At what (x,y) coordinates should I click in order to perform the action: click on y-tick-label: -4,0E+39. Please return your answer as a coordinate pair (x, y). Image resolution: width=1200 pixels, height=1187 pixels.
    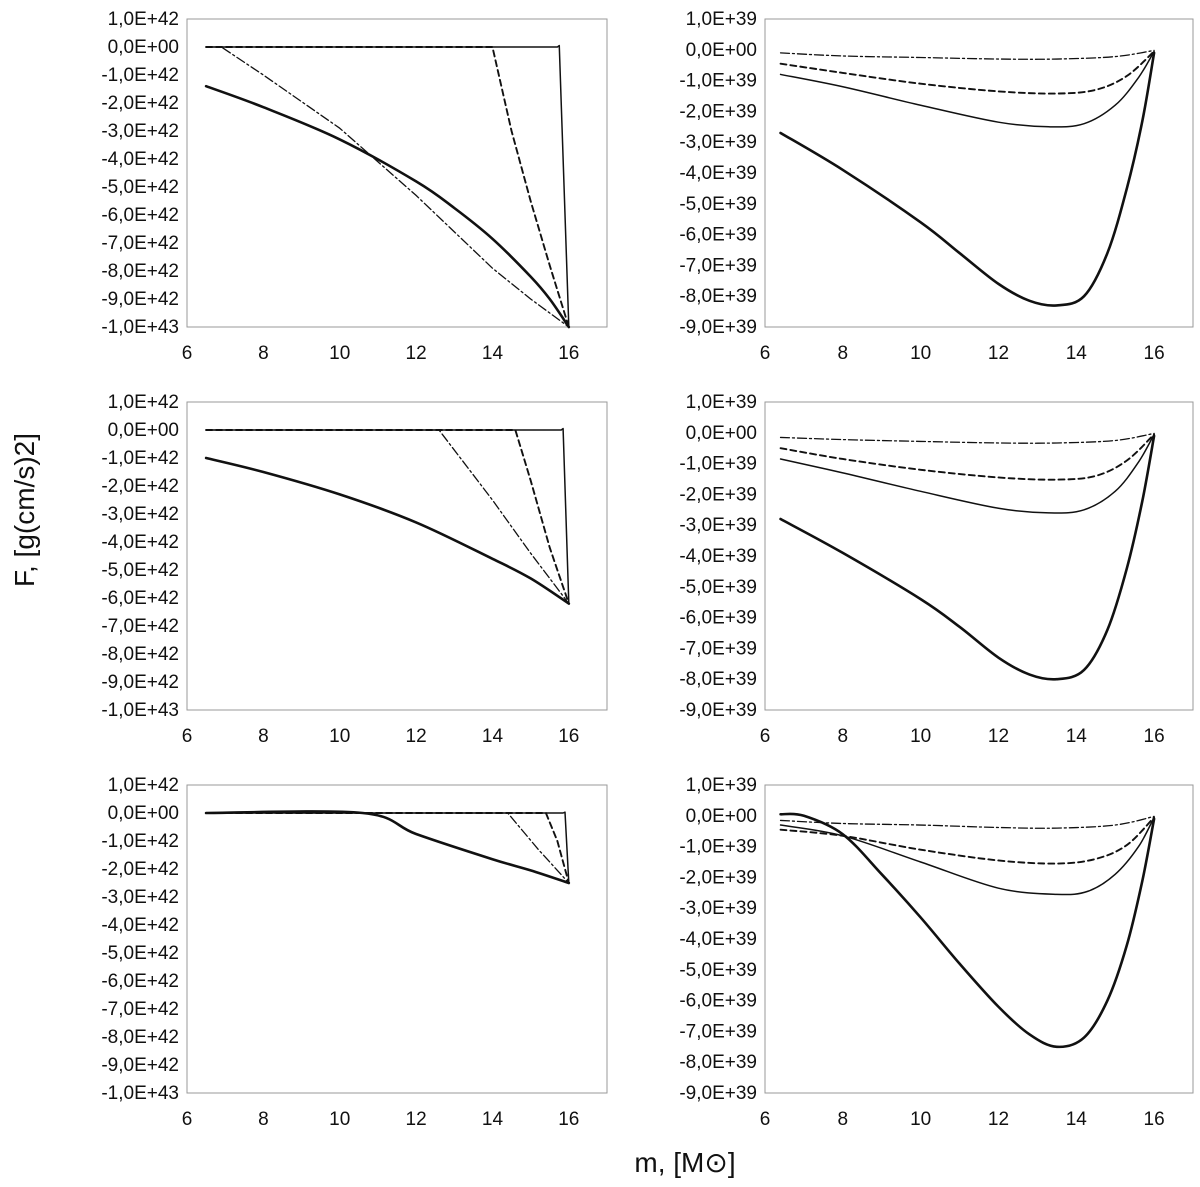
    Looking at the image, I should click on (718, 556).